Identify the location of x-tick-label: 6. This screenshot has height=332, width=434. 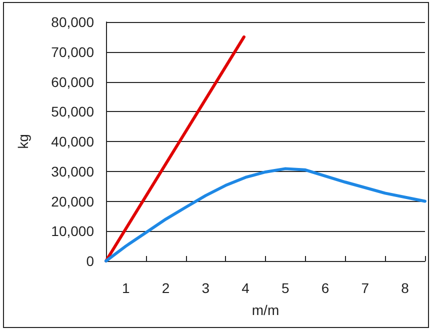
(325, 288).